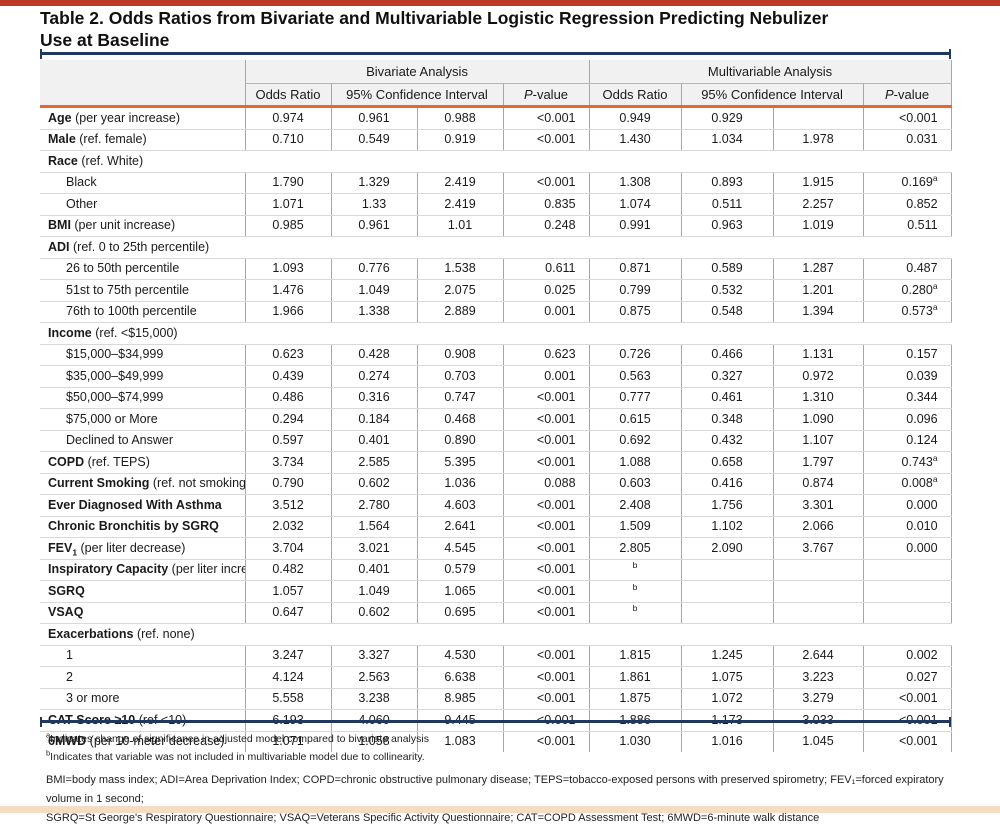 The height and width of the screenshot is (828, 1000). I want to click on confidence-interval-cell: 0.532, so click(727, 290).